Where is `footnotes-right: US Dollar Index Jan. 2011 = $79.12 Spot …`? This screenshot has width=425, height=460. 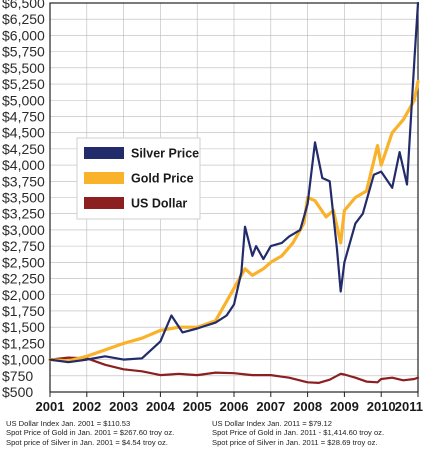 footnotes-right: US Dollar Index Jan. 2011 = $79.12 Spot … is located at coordinates (298, 433).